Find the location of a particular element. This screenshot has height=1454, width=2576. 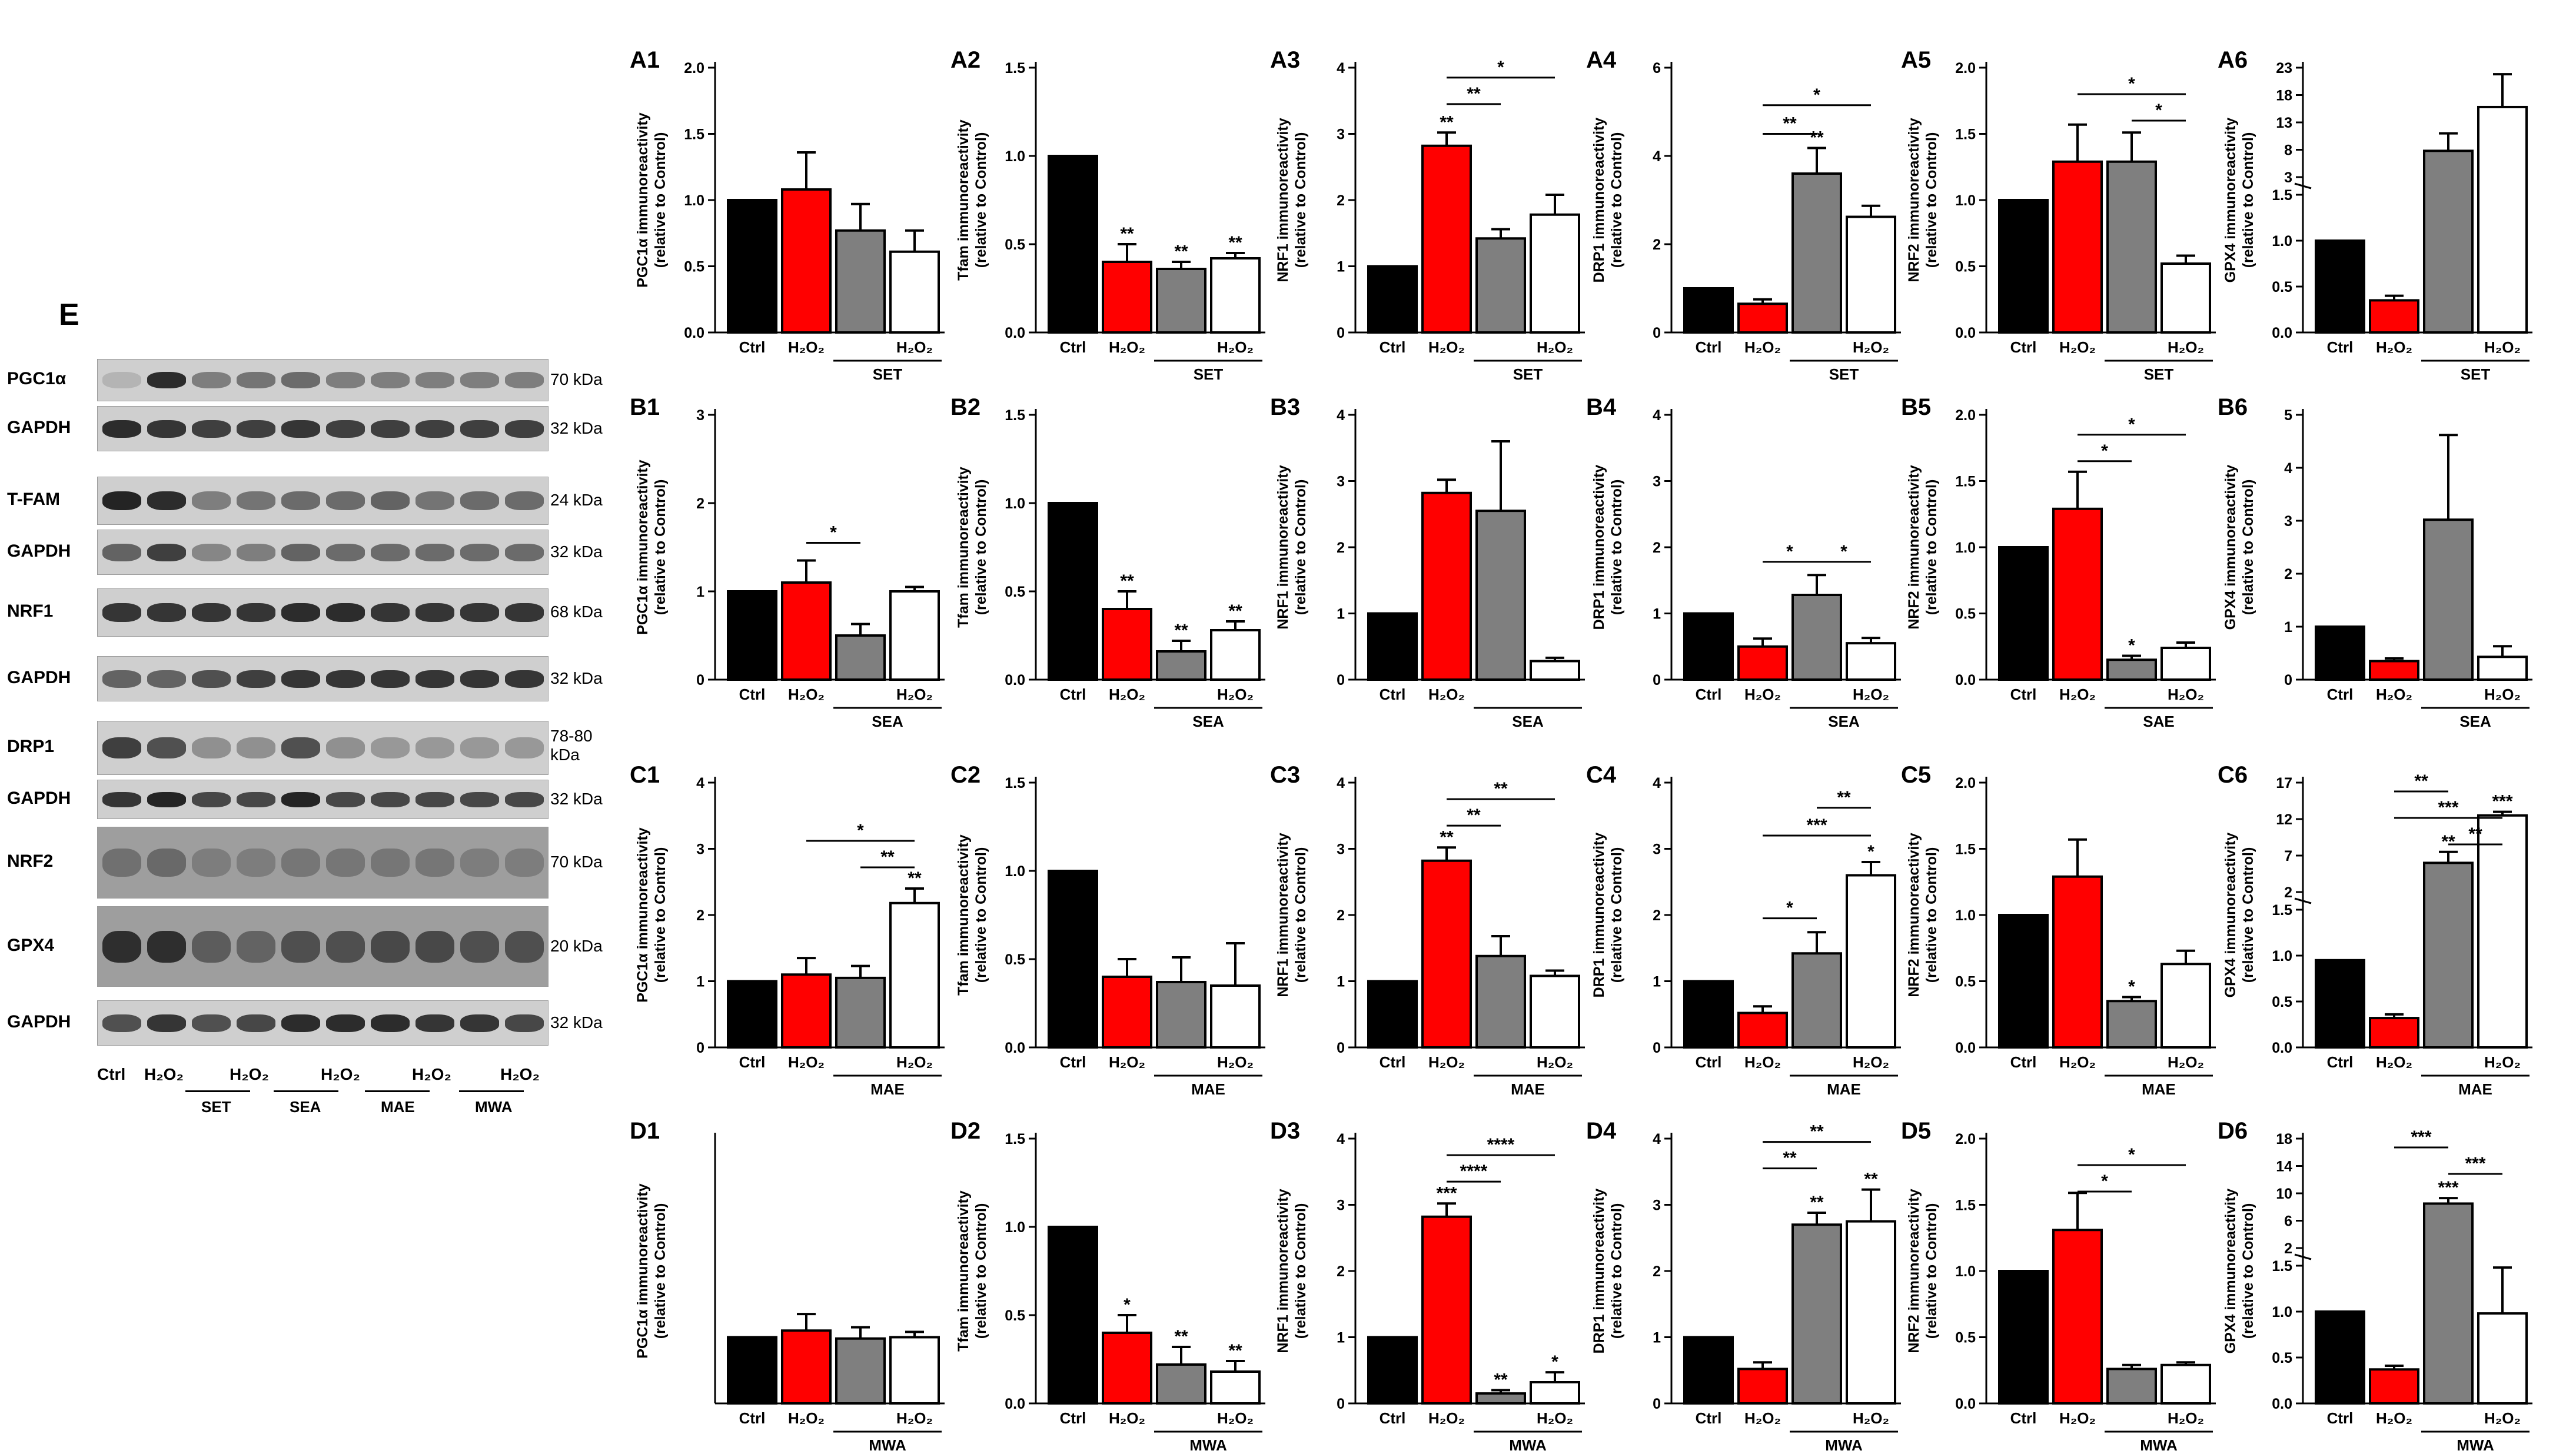

panel-id-label: C4 is located at coordinates (1601, 775).